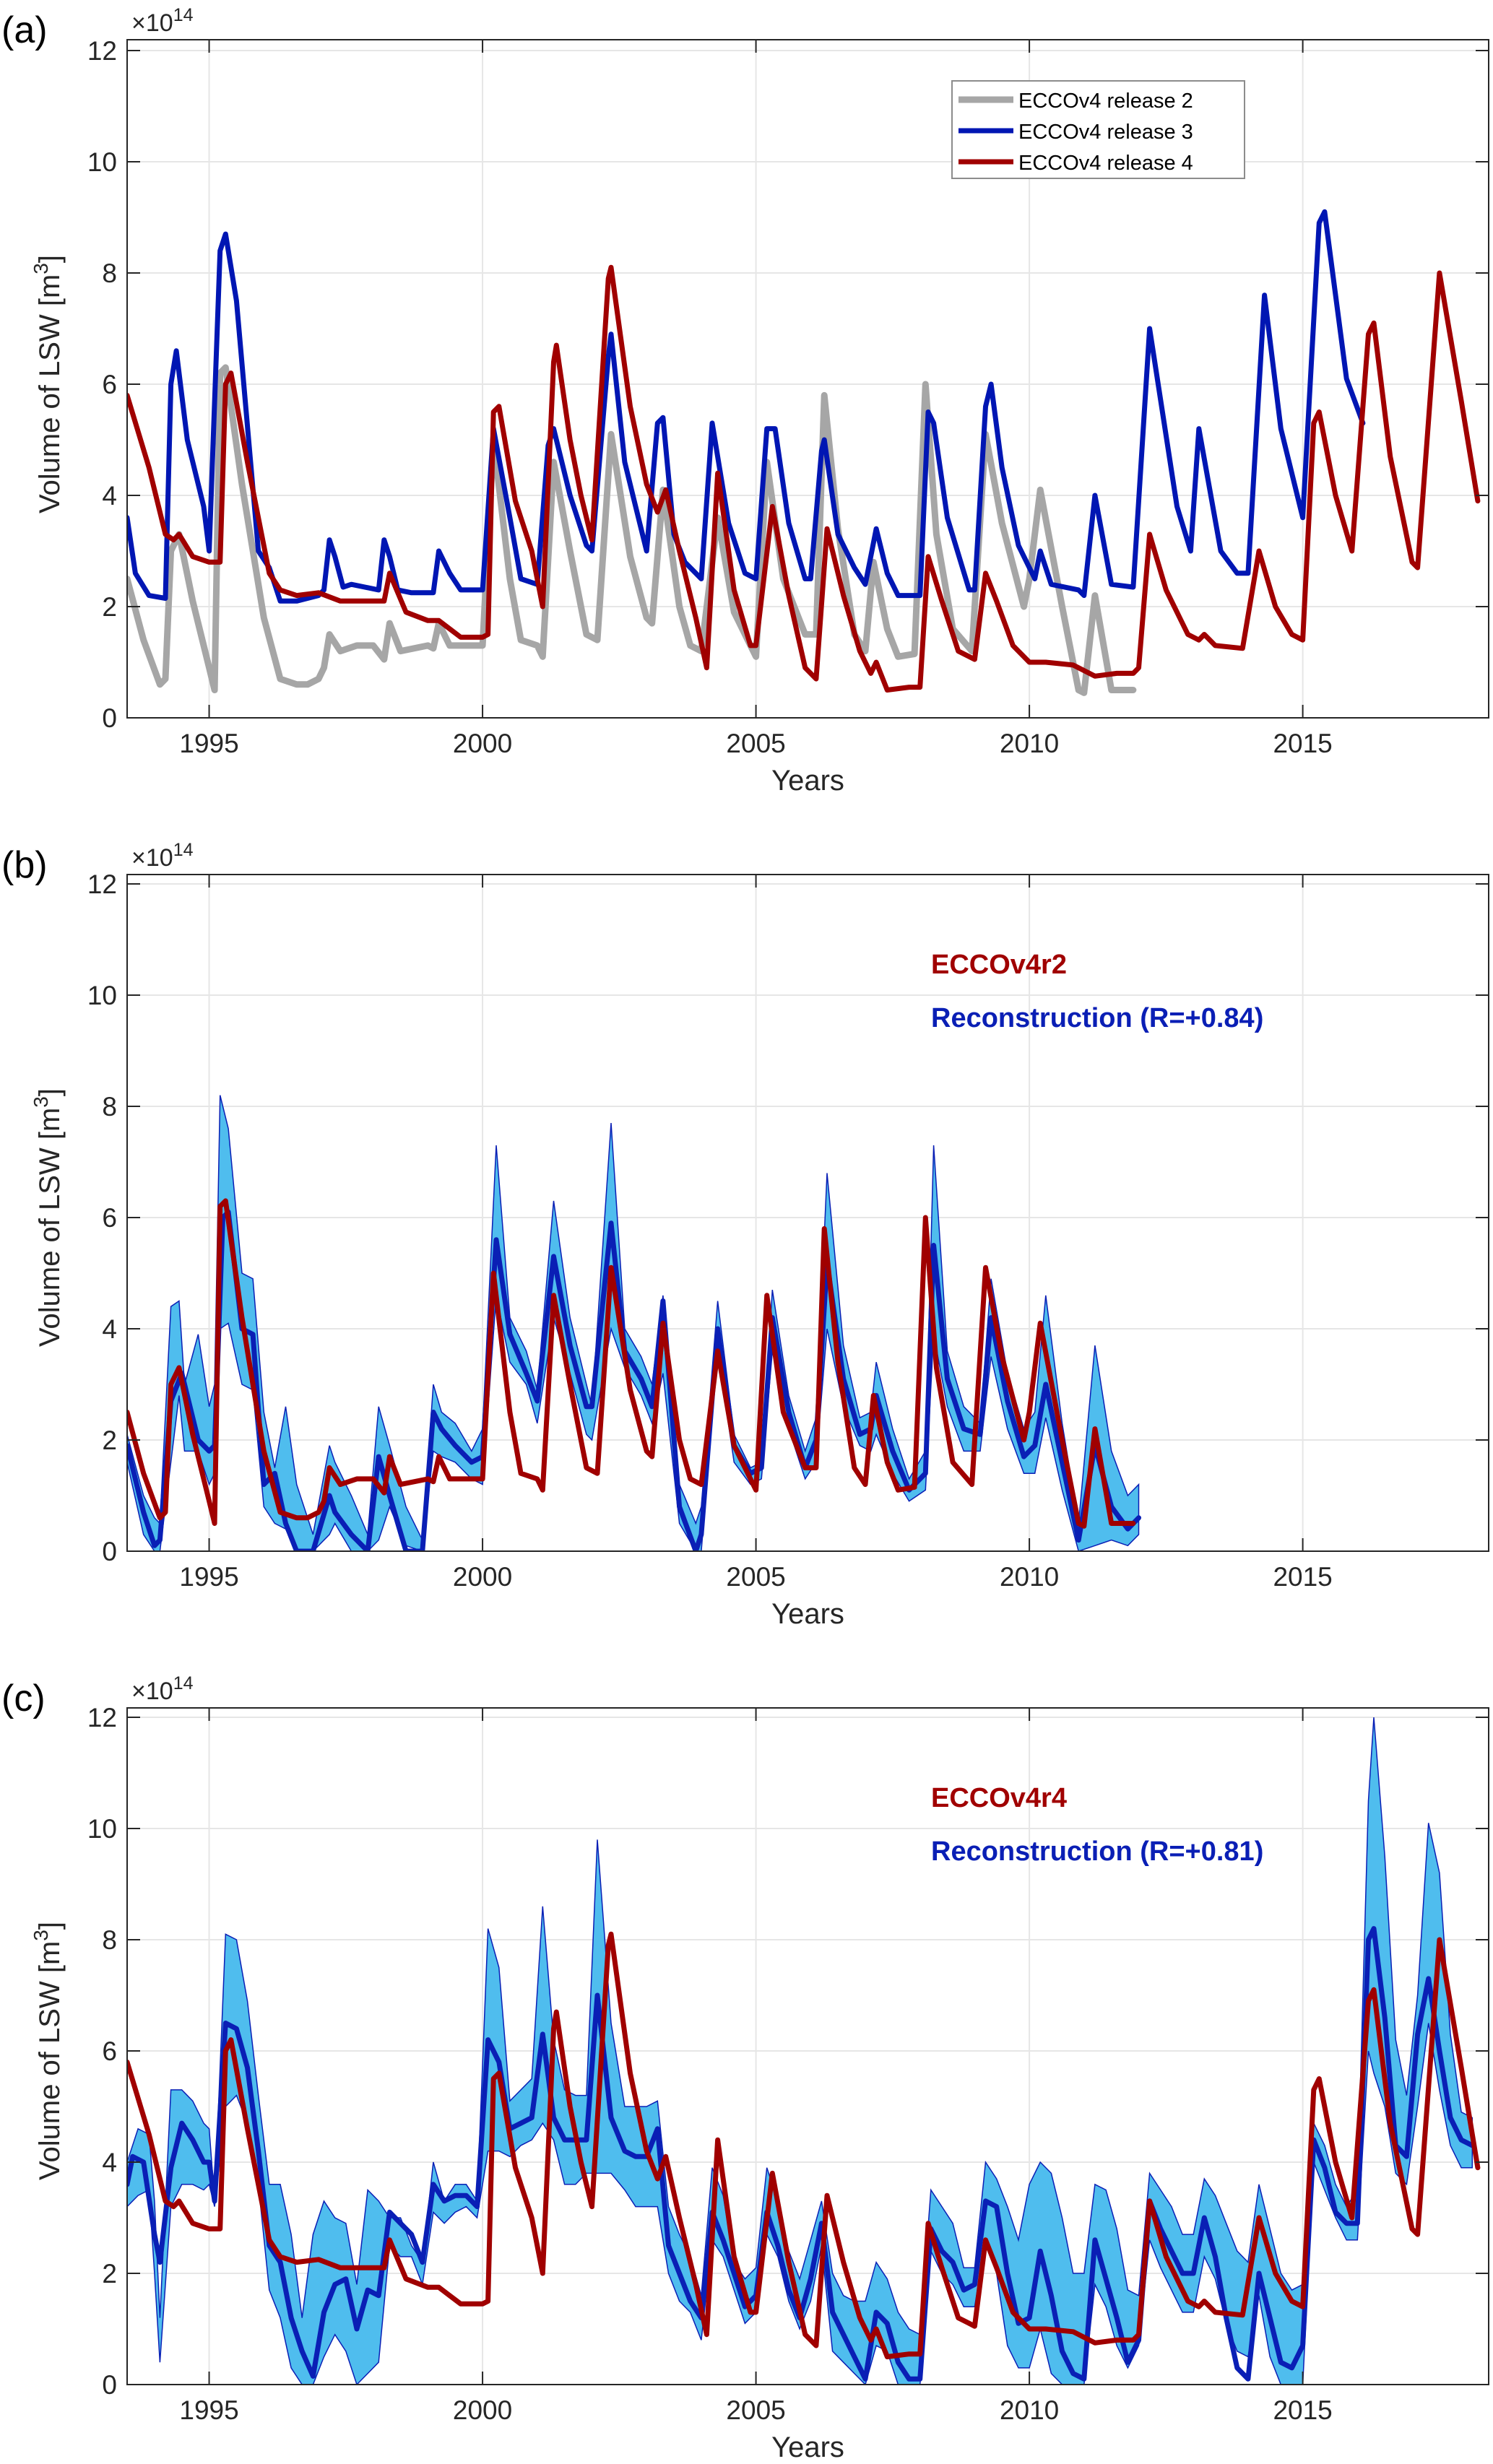 This screenshot has width=1493, height=2464. What do you see at coordinates (1105, 132) in the screenshot?
I see `legend-entry: ECCOv4 release 3` at bounding box center [1105, 132].